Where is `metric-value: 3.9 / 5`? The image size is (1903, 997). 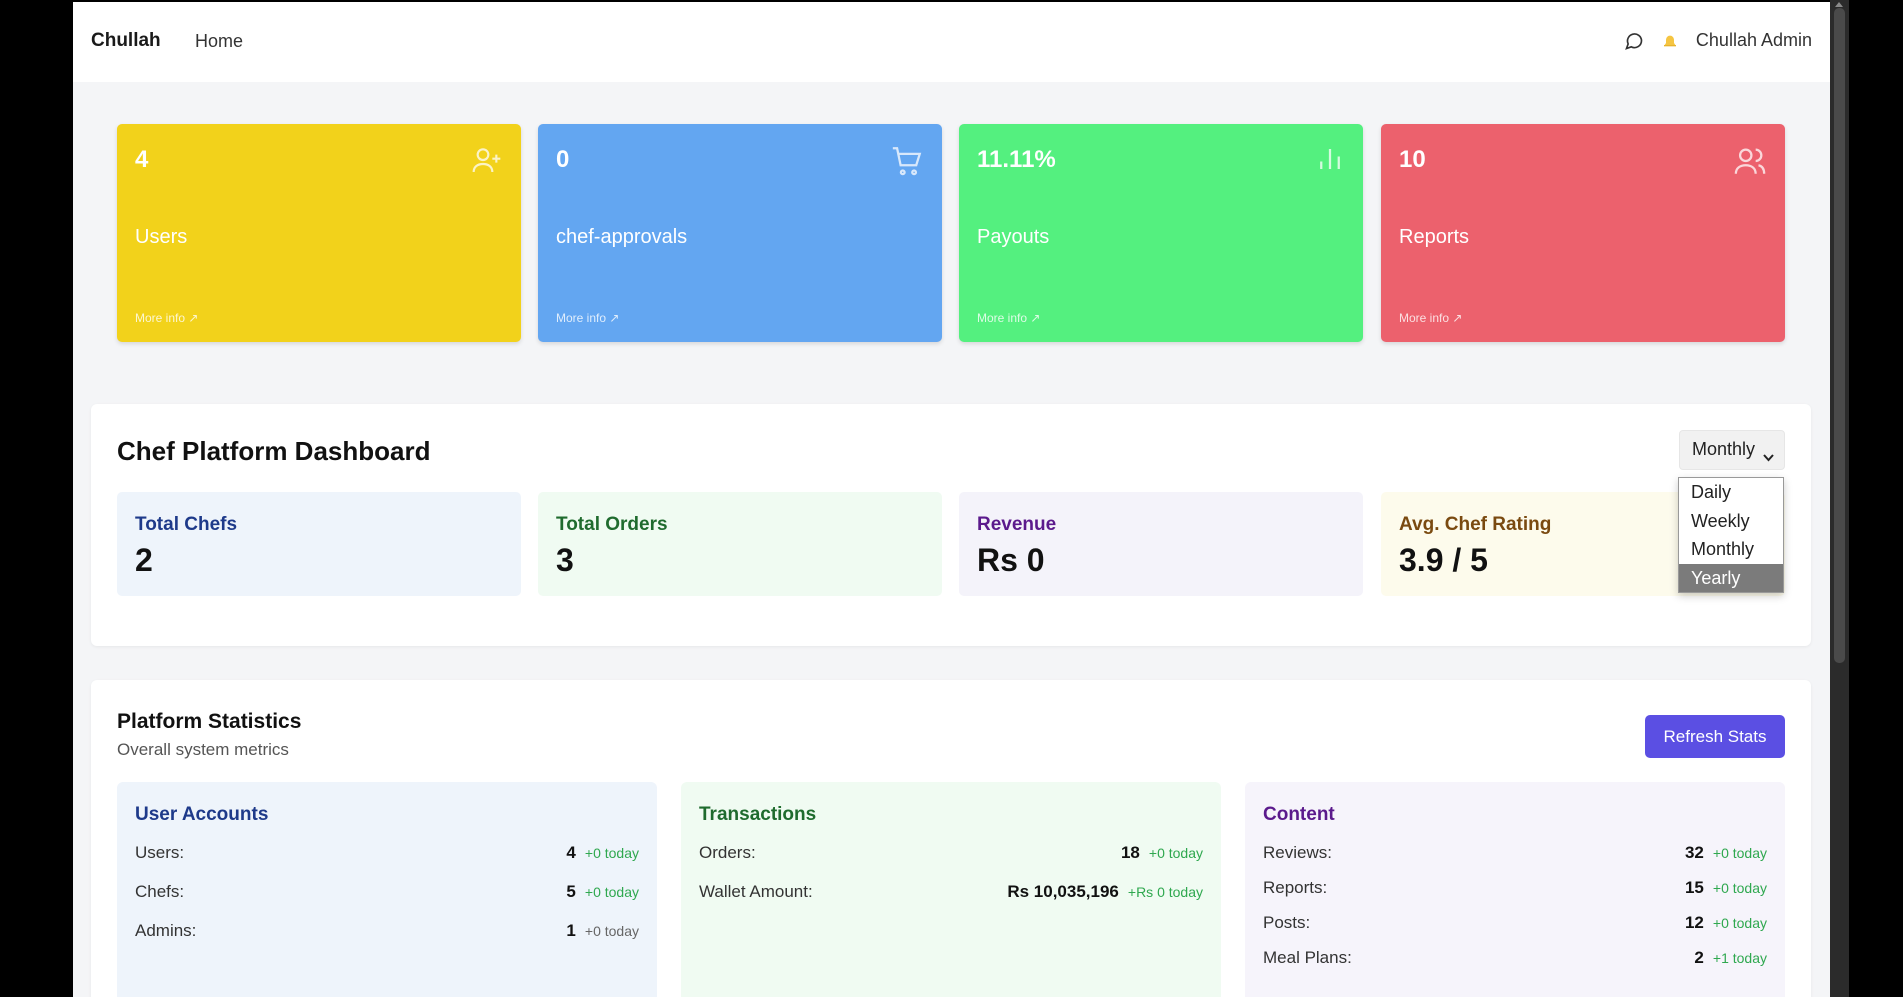
metric-value: 3.9 / 5 is located at coordinates (1443, 560).